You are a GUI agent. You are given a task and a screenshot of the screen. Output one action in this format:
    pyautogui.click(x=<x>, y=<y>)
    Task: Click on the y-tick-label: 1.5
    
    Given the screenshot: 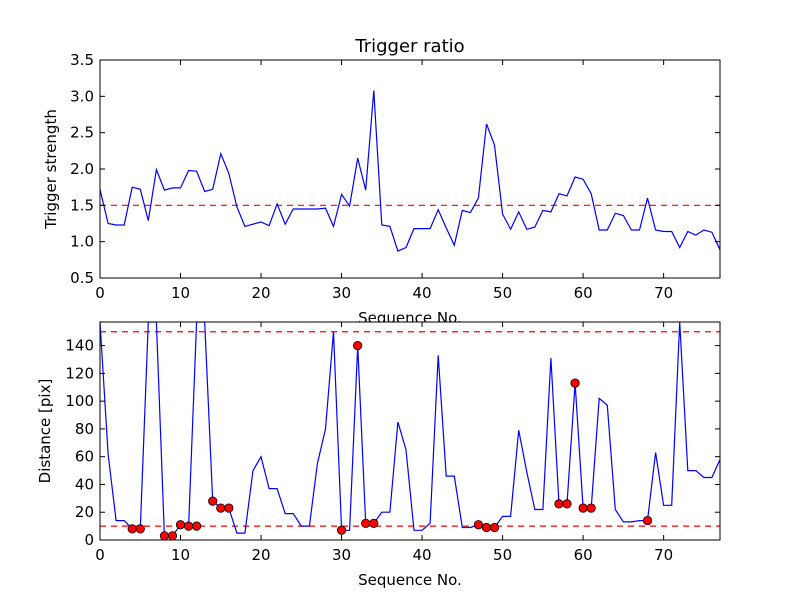 What is the action you would take?
    pyautogui.click(x=82, y=205)
    